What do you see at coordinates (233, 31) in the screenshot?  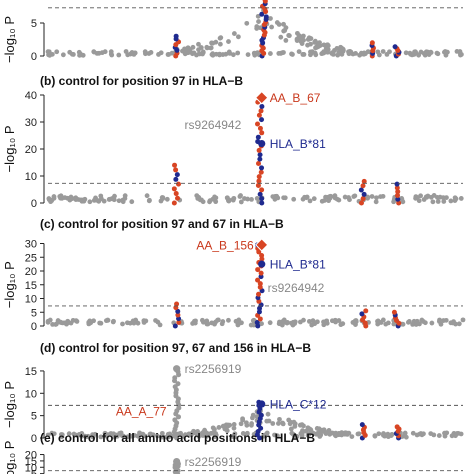 I see `panel-1: 0 5 −log₁₀ P` at bounding box center [233, 31].